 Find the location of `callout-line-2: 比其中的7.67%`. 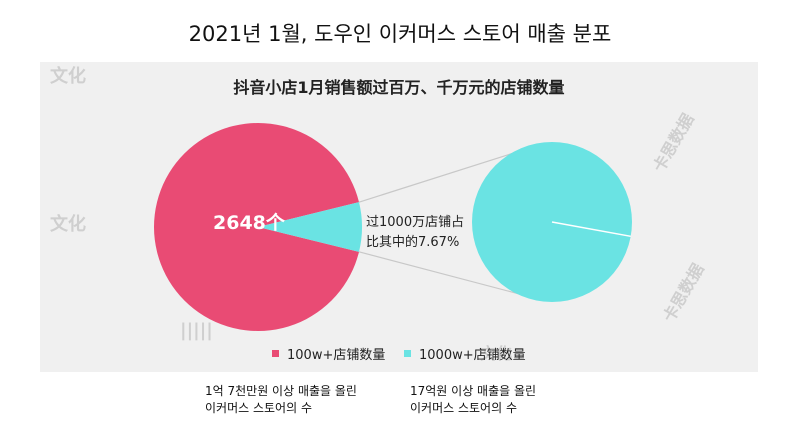

callout-line-2: 比其中的7.67% is located at coordinates (412, 242).